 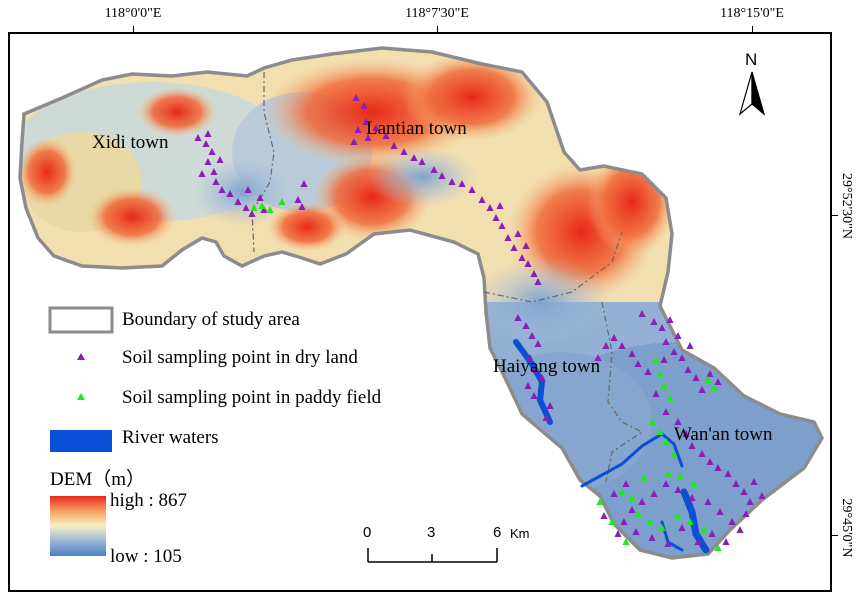 I want to click on latitude-label-29-45: 29°45'0"N, so click(x=846, y=528).